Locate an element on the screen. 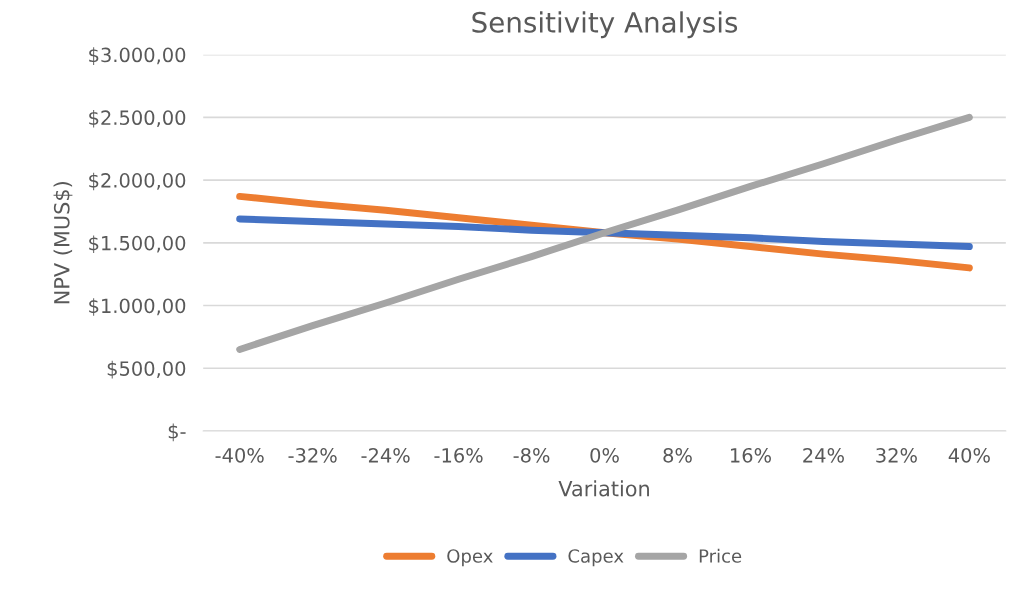  x-axis-title: Variation is located at coordinates (603, 488).